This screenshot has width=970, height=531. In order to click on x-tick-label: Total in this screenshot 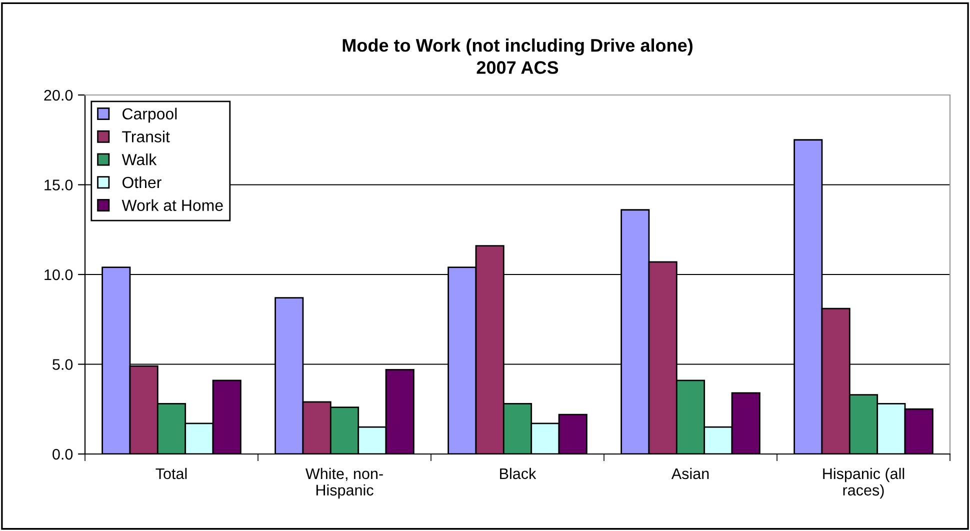, I will do `click(171, 474)`.